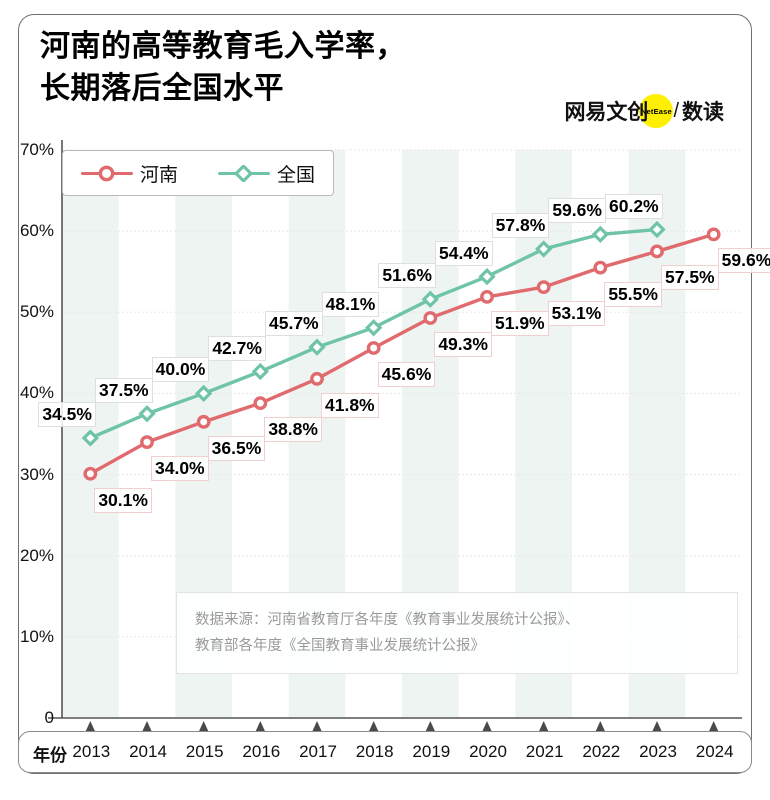 This screenshot has height=800, width=770. Describe the element at coordinates (148, 751) in the screenshot. I see `x-axis-tick-label: 2014` at that location.